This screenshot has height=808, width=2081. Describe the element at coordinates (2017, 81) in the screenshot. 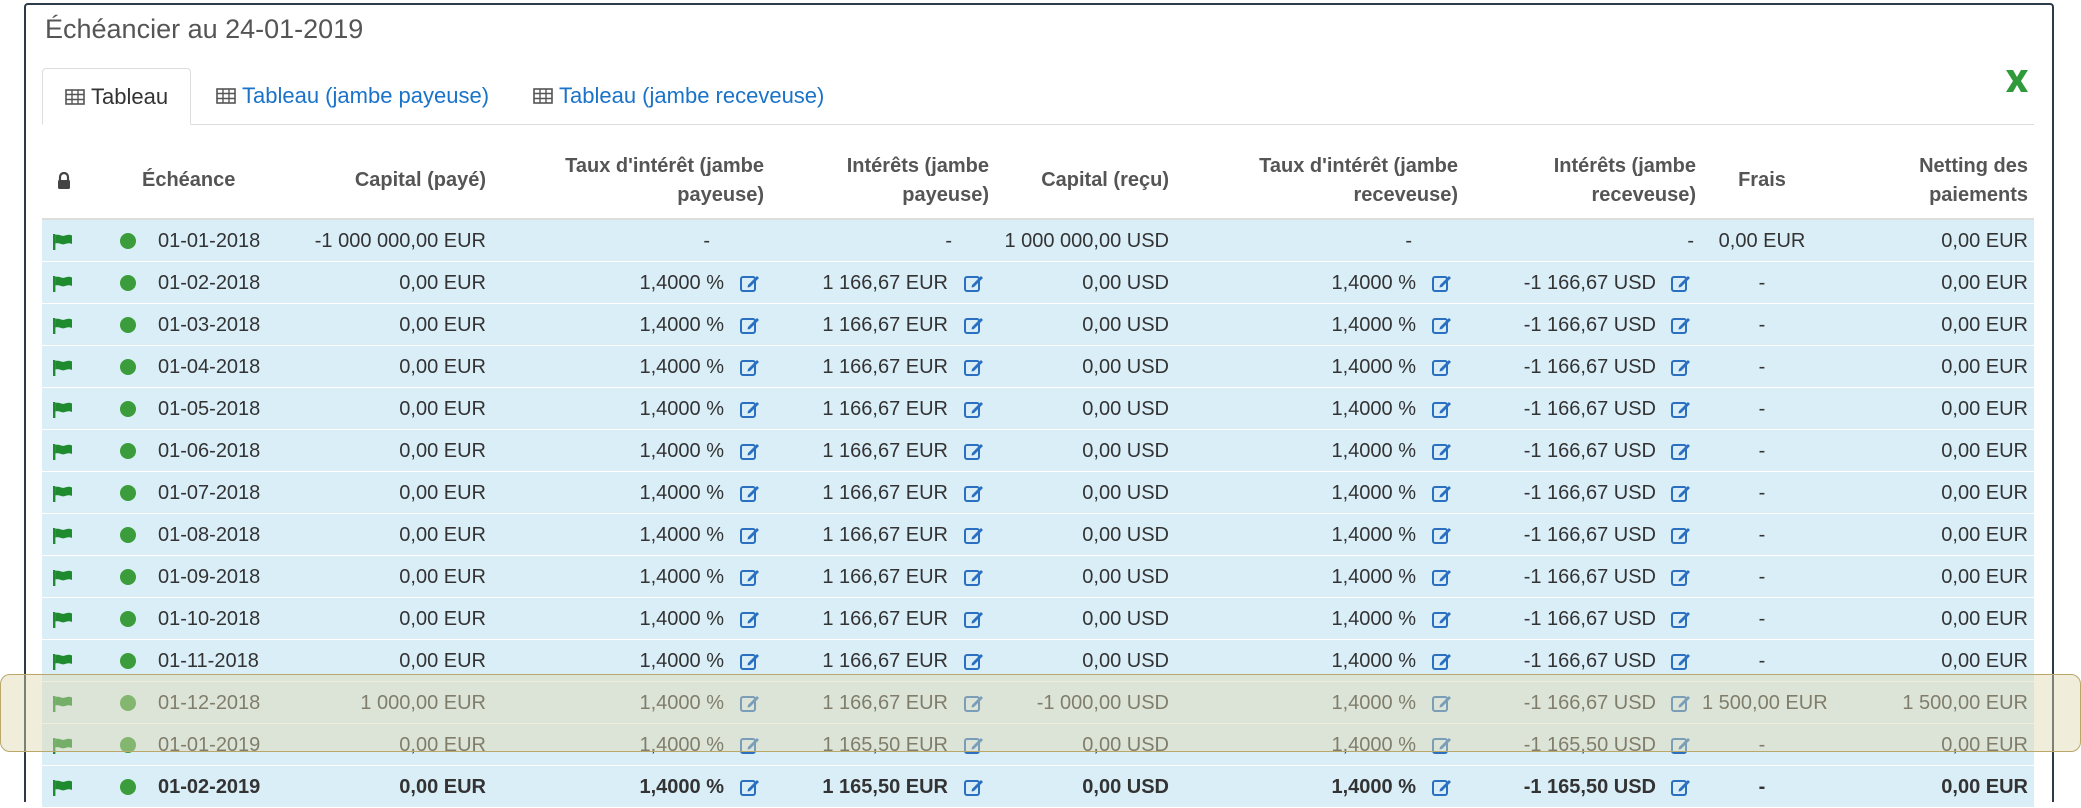

I see `excel-export-icon` at that location.